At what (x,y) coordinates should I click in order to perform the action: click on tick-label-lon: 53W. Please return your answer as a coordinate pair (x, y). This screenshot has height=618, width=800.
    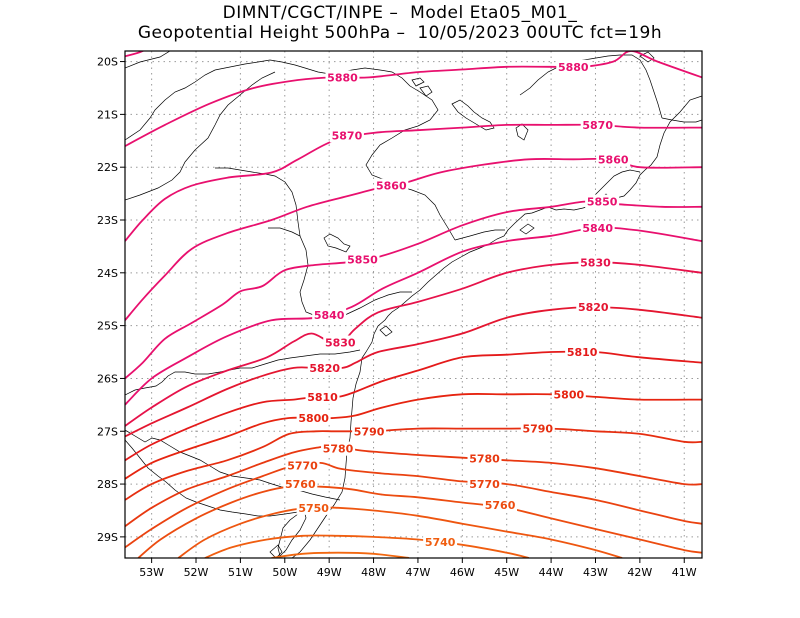
    Looking at the image, I should click on (151, 572).